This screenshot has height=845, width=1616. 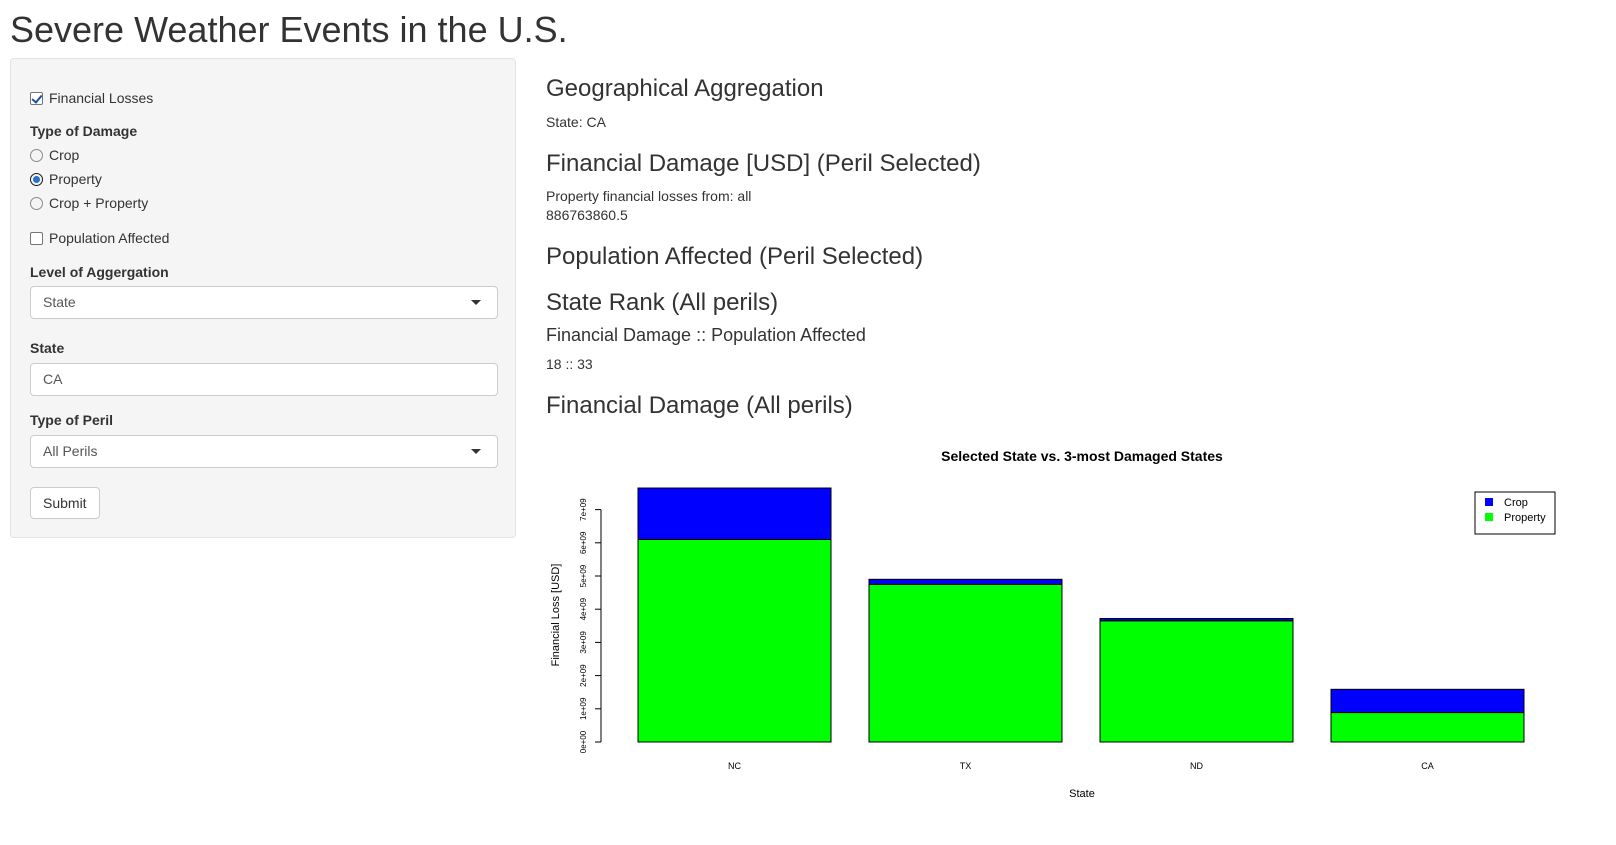 What do you see at coordinates (65, 503) in the screenshot?
I see `submit-button: Submit` at bounding box center [65, 503].